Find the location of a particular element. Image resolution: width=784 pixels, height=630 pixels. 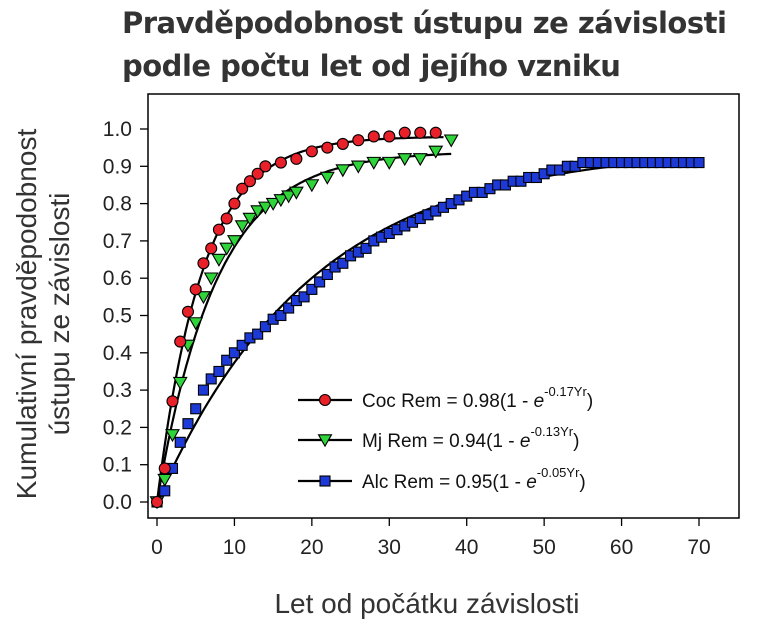

legend-formula-main: Coc Rem = 0.98(1 - is located at coordinates (448, 401).